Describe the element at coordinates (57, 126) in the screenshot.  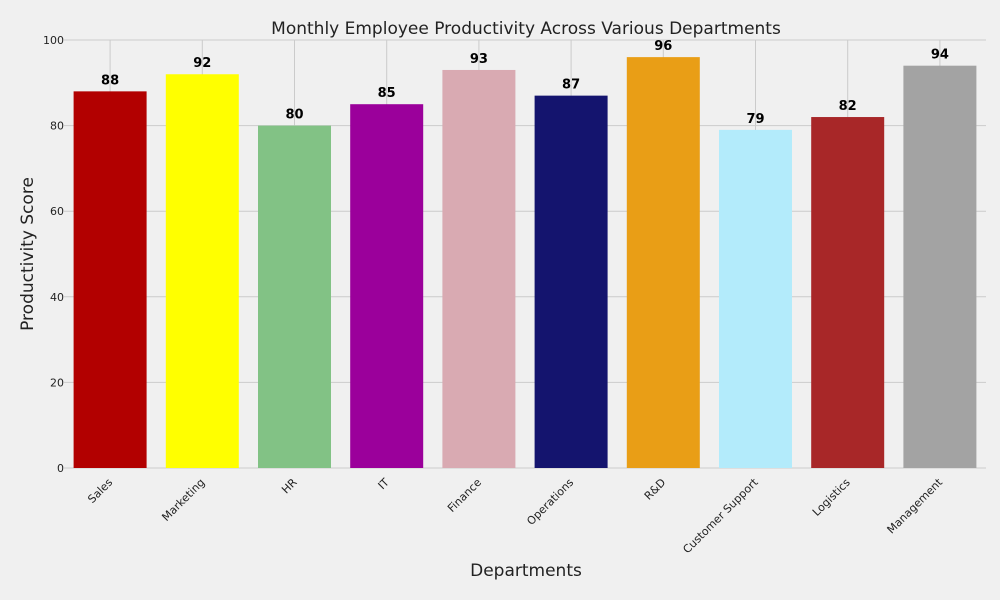
I see `y-tick-label-80: 80` at that location.